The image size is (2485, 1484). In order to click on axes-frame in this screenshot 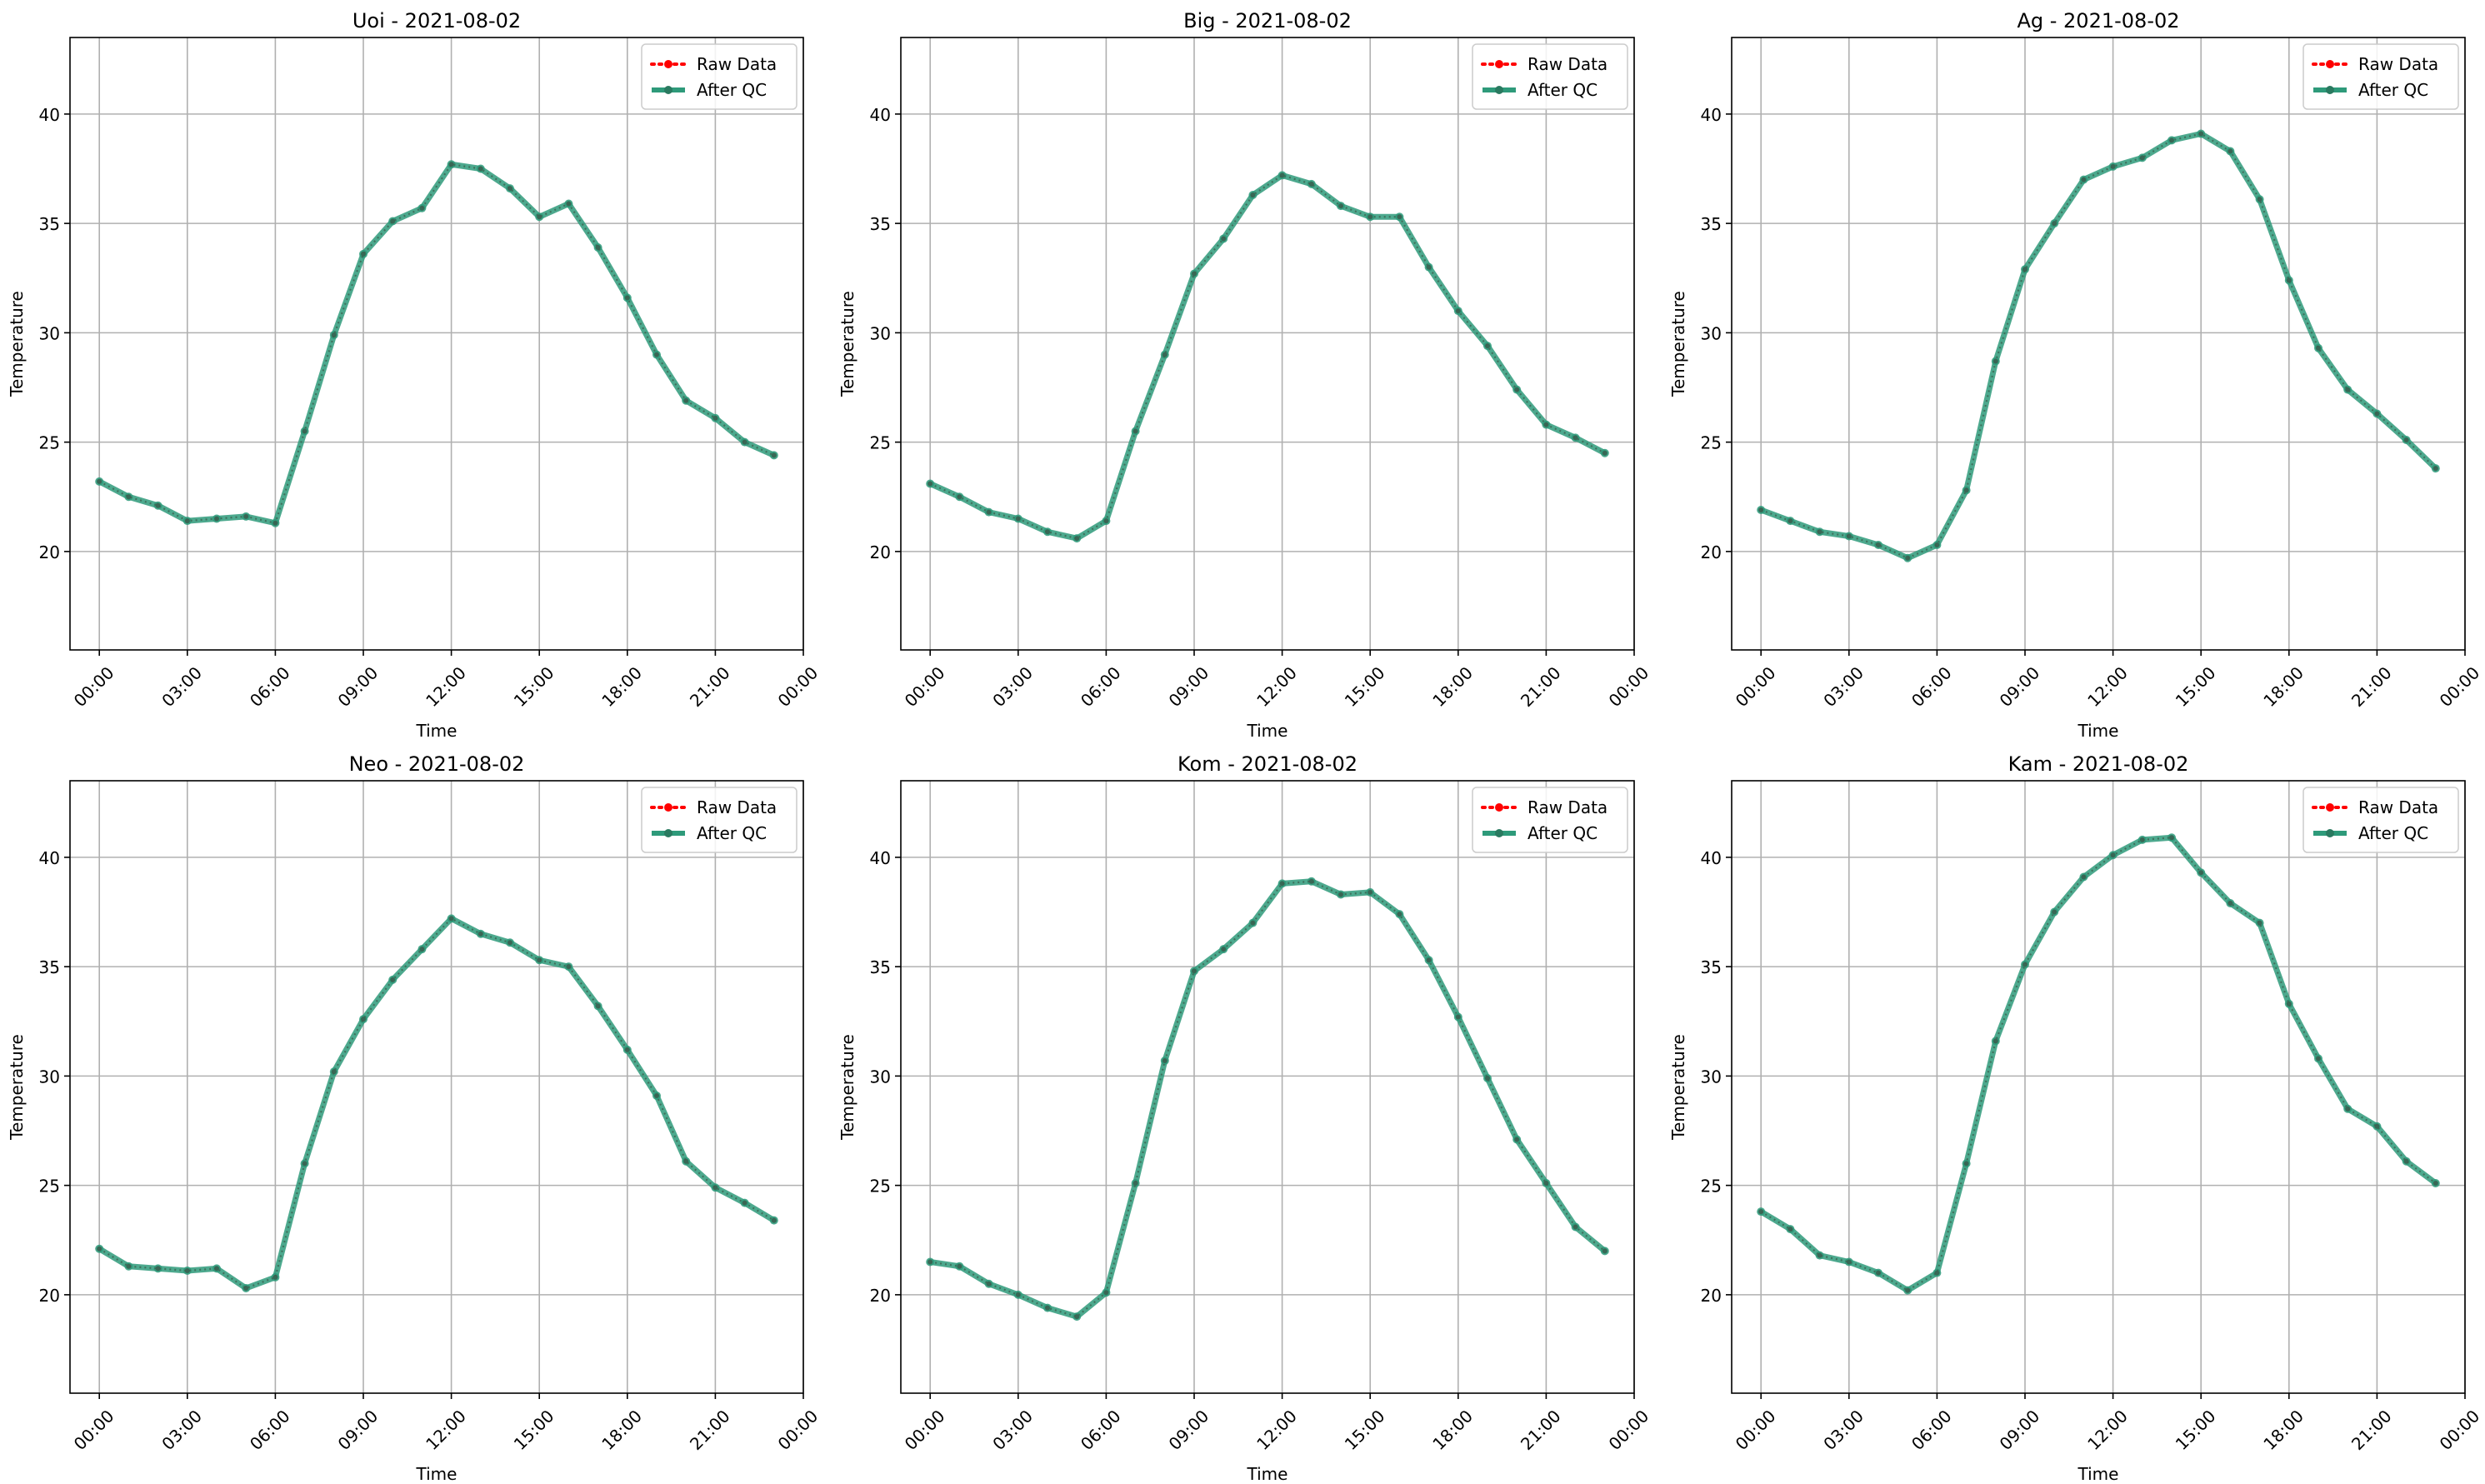, I will do `click(1267, 1087)`.